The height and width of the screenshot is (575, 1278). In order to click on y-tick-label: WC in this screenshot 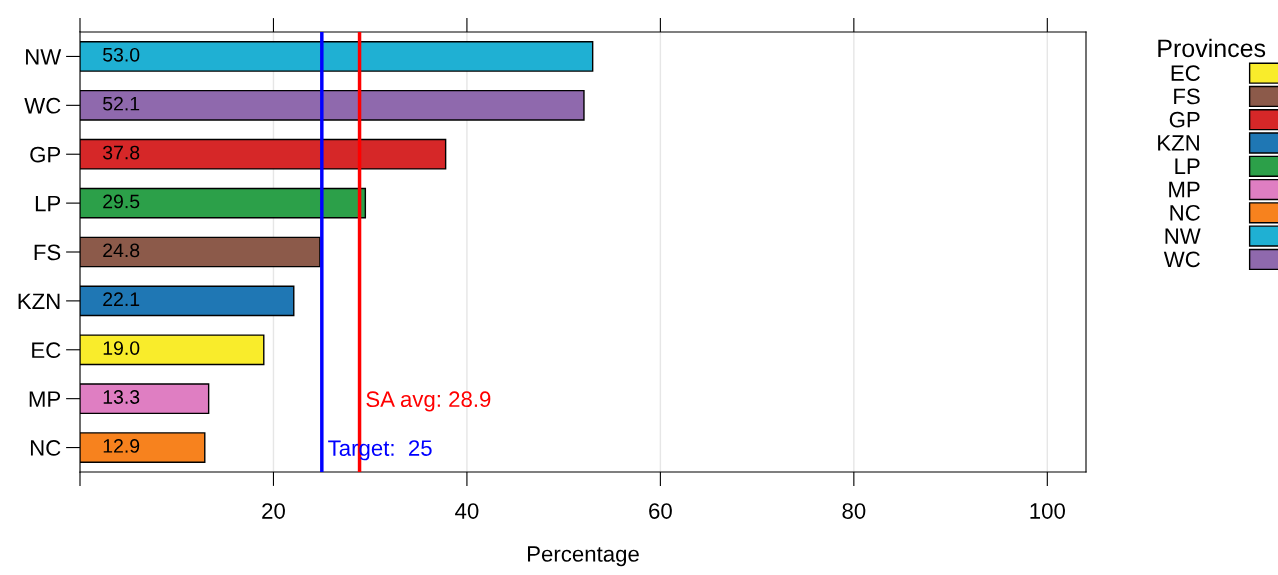, I will do `click(42, 105)`.